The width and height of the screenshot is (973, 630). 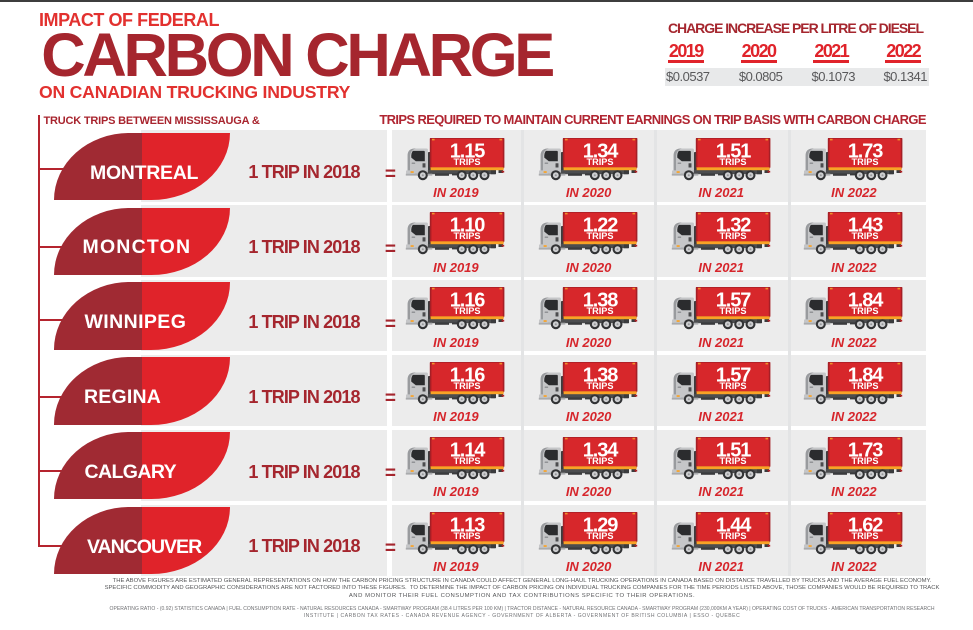 What do you see at coordinates (468, 450) in the screenshot?
I see `svg-text: 1.14` at bounding box center [468, 450].